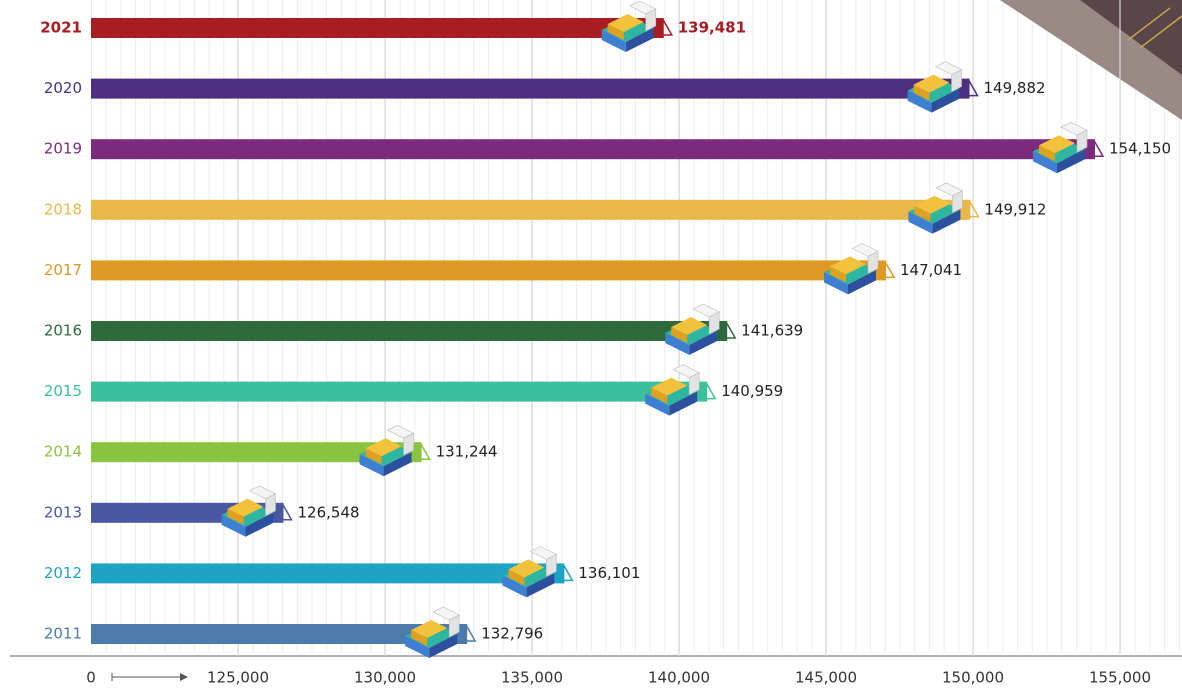 Image resolution: width=1182 pixels, height=691 pixels. What do you see at coordinates (1120, 678) in the screenshot?
I see `x-tick-label: 155,000` at bounding box center [1120, 678].